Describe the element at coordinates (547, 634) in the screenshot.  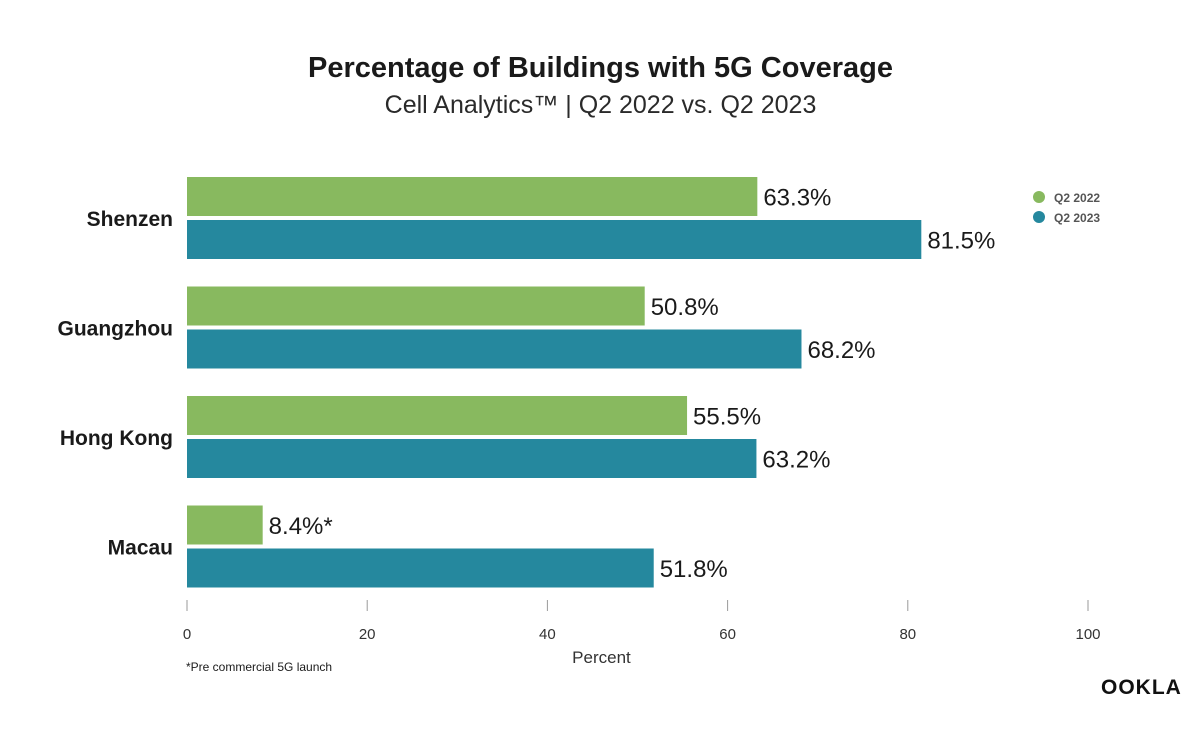
I see `x-tick-label: 40` at that location.